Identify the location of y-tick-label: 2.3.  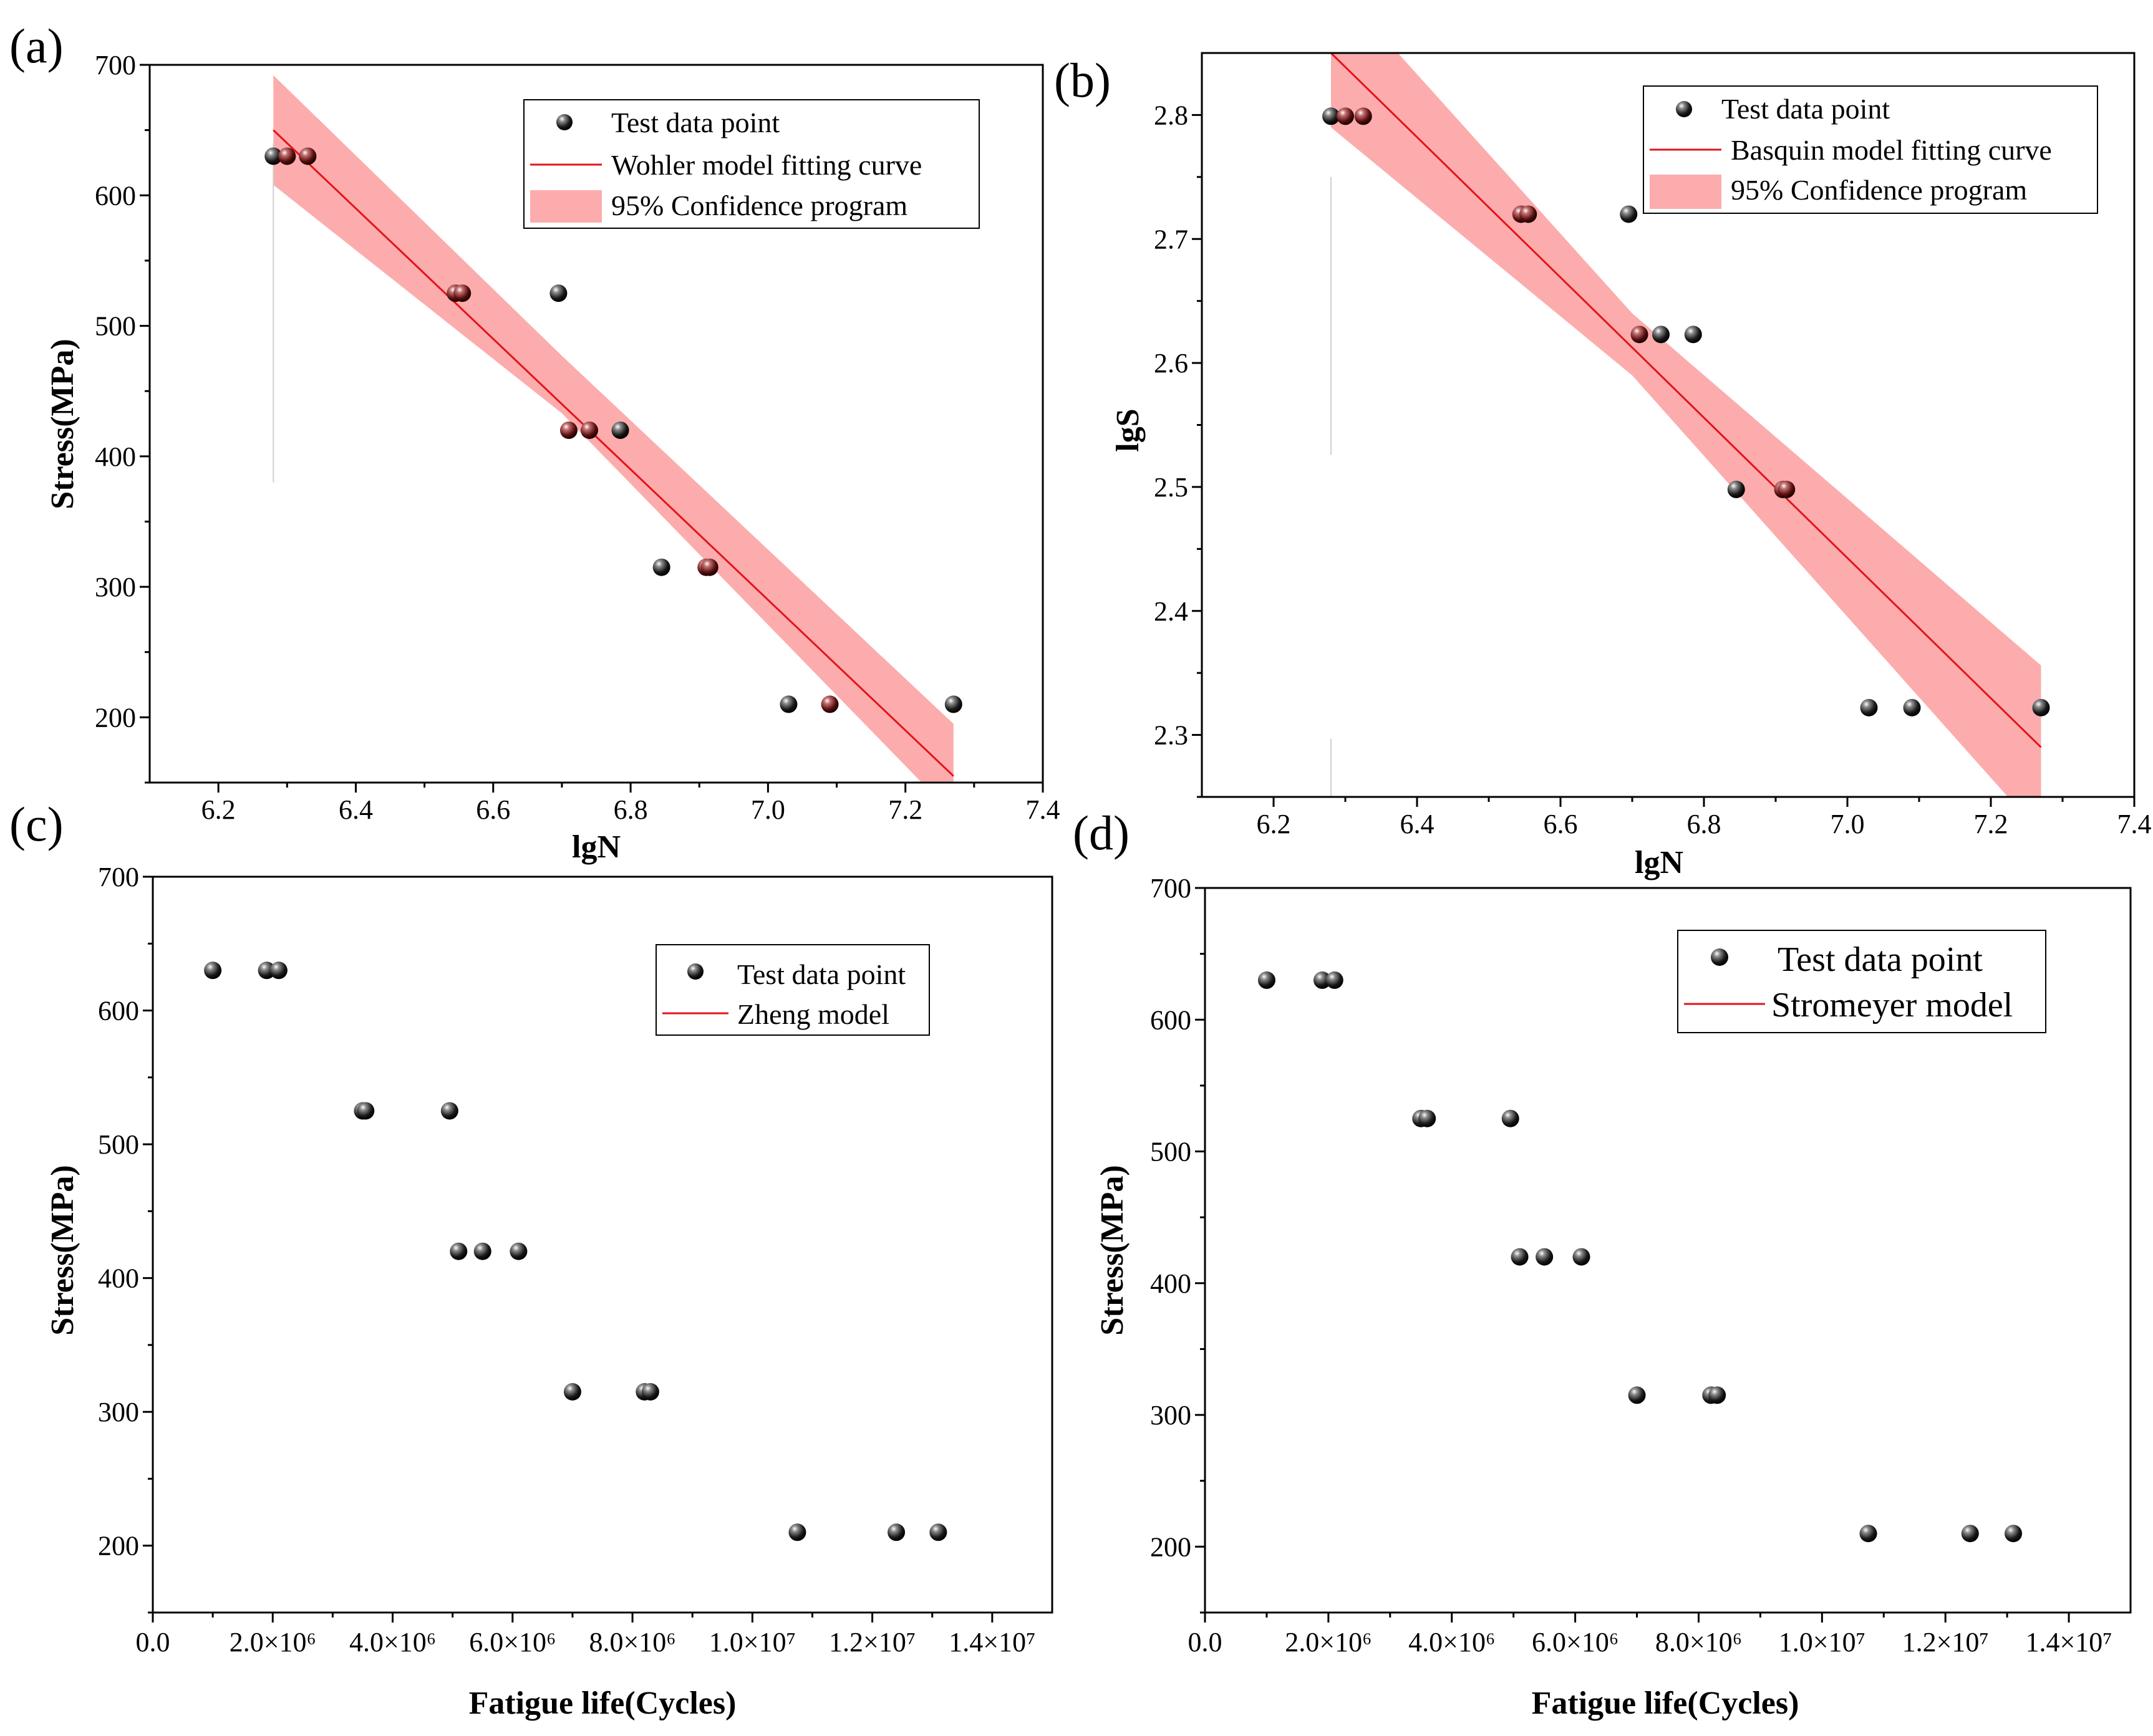
(1171, 735).